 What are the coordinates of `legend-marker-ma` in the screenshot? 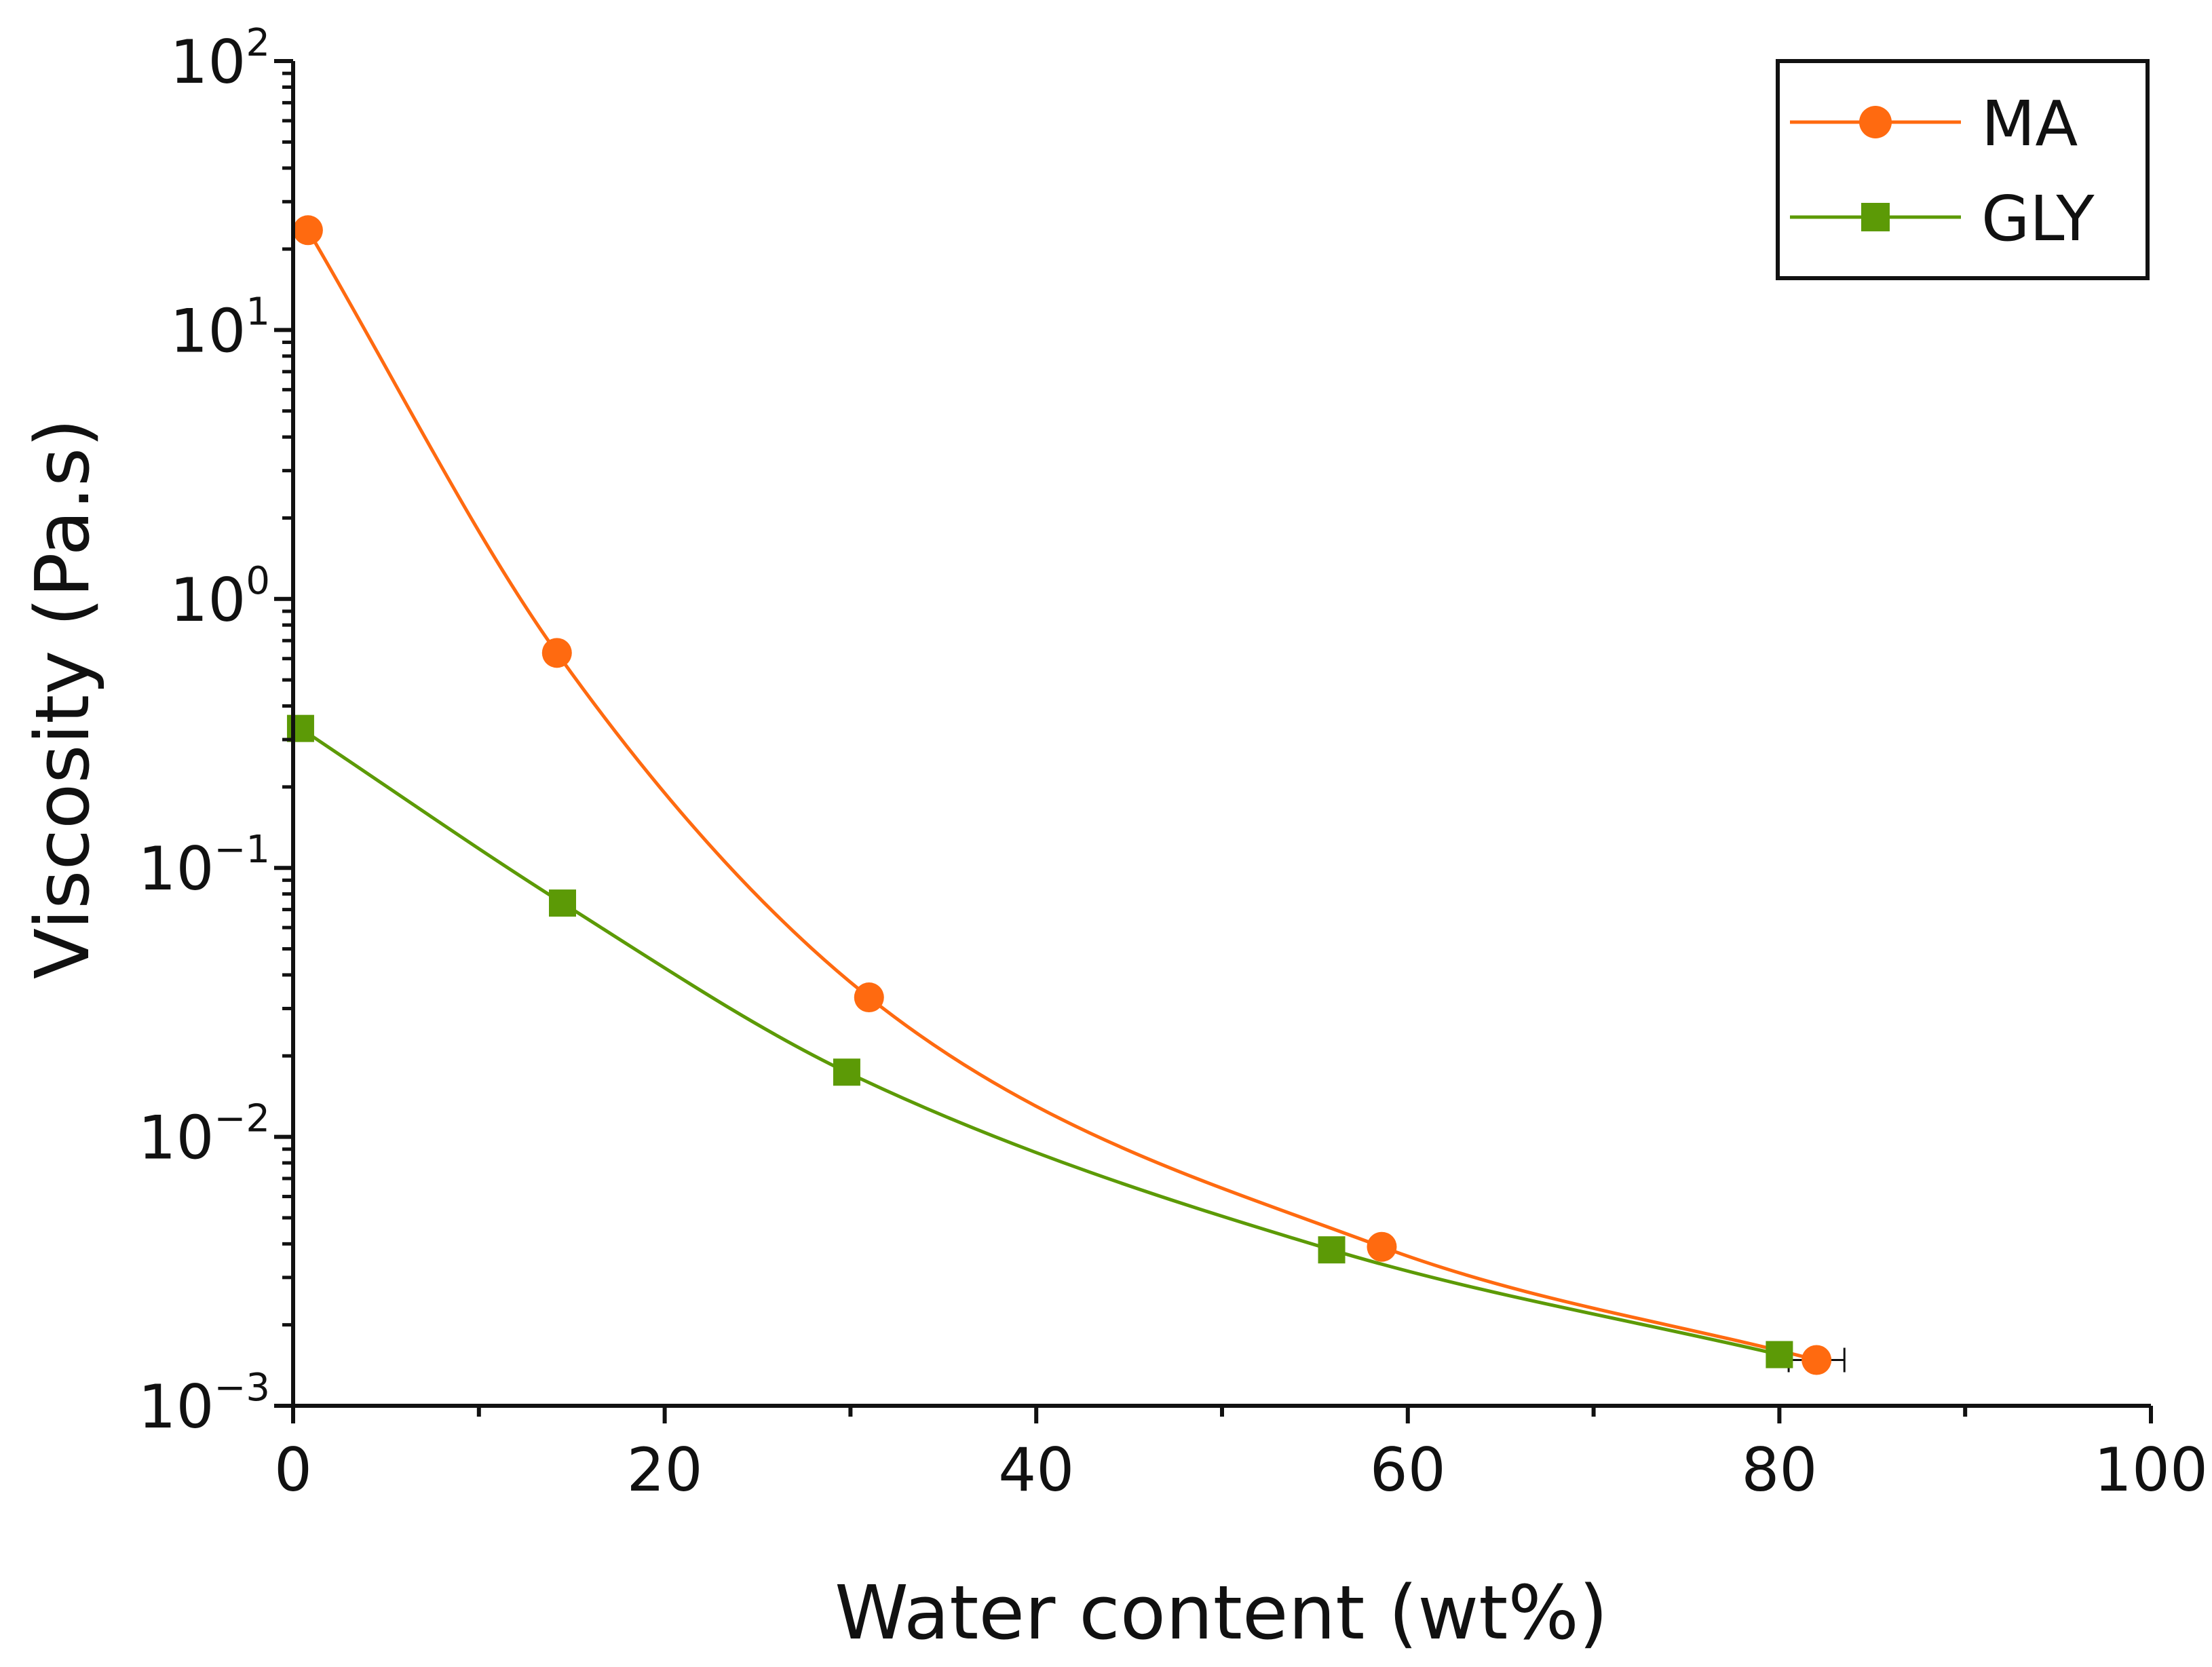 It's located at (1875, 122).